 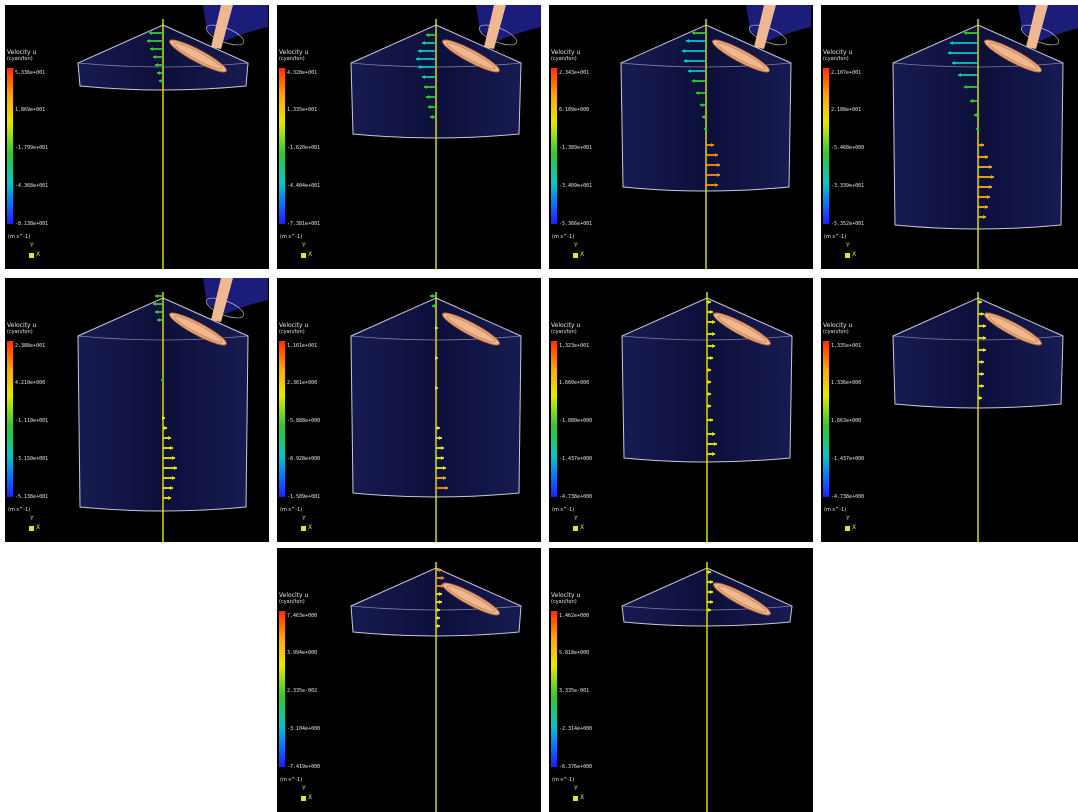 What do you see at coordinates (576, 497) in the screenshot?
I see `color-bar-tick: -4.738e+000` at bounding box center [576, 497].